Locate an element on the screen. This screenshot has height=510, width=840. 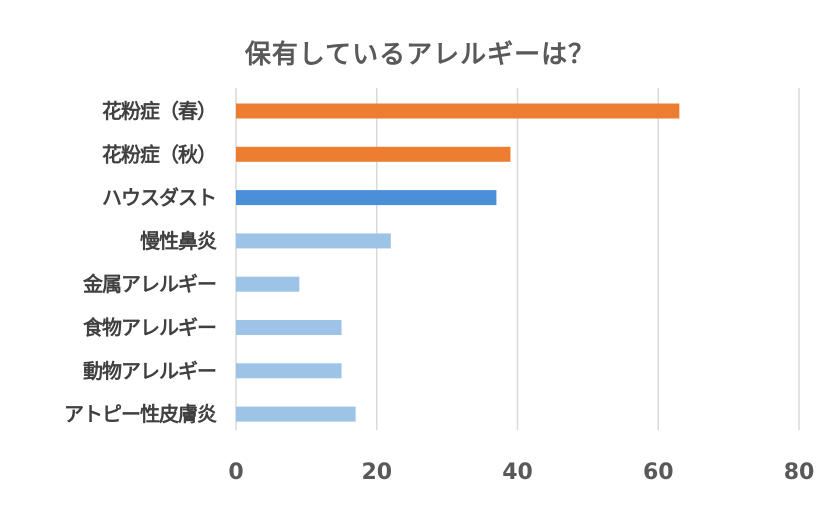
x-tick-label: 40 is located at coordinates (517, 472).